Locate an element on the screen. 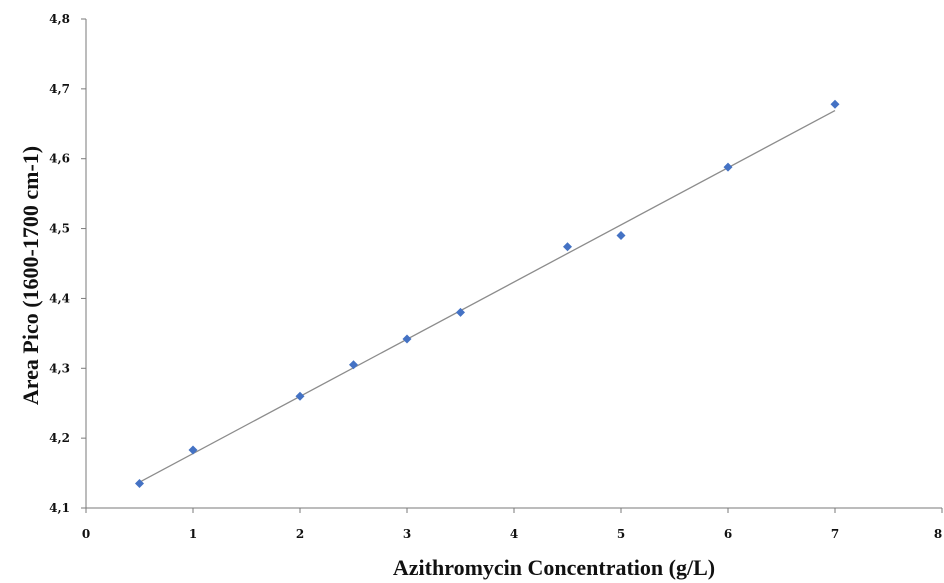 The width and height of the screenshot is (944, 583). y-tick-label: 4,4 is located at coordinates (59, 298).